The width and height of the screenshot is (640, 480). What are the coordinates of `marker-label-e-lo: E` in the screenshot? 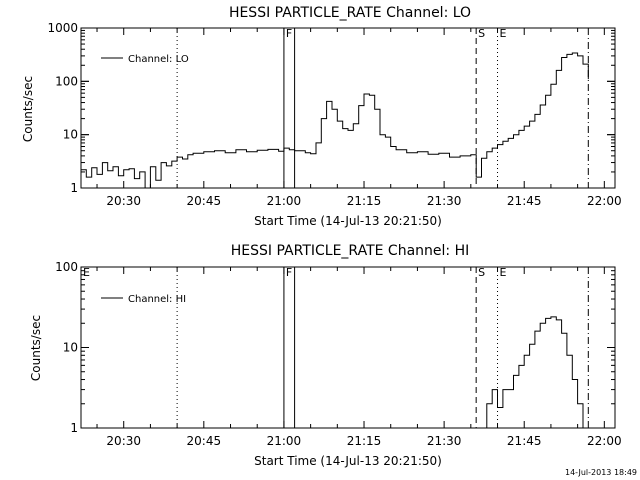 It's located at (503, 33).